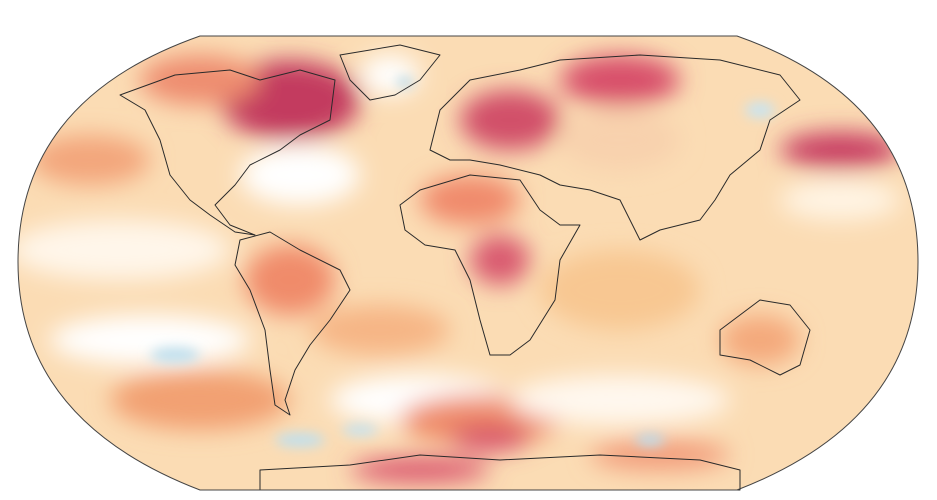 This screenshot has width=937, height=500. I want to click on africa, so click(490, 265).